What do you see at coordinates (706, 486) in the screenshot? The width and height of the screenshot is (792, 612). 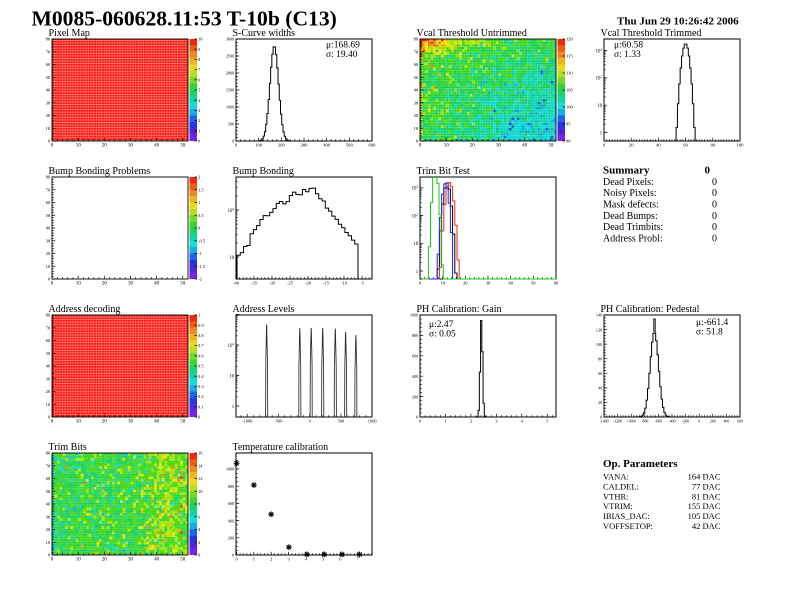 I see `svg-text: 77 DAC` at bounding box center [706, 486].